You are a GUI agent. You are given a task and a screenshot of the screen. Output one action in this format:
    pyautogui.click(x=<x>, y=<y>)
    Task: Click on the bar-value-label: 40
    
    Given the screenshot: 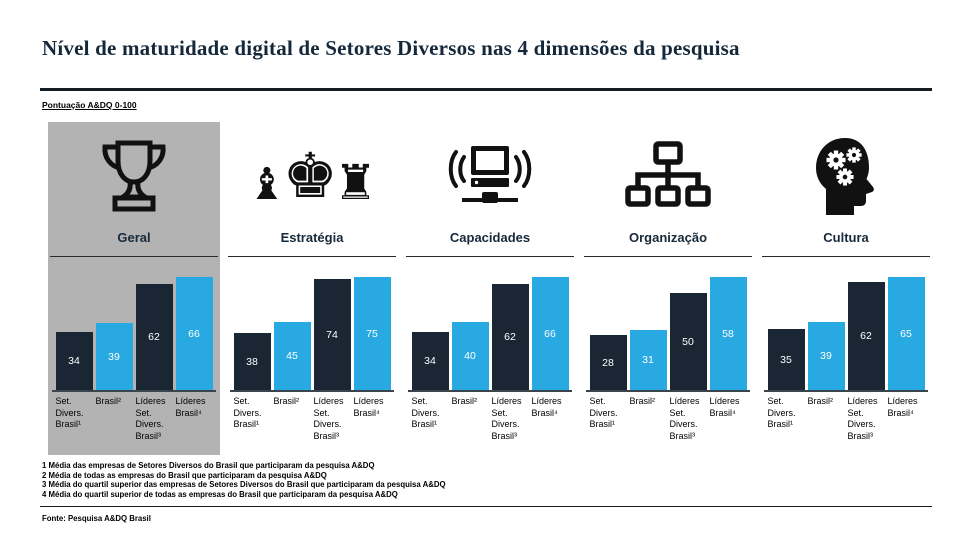 What is the action you would take?
    pyautogui.click(x=470, y=356)
    